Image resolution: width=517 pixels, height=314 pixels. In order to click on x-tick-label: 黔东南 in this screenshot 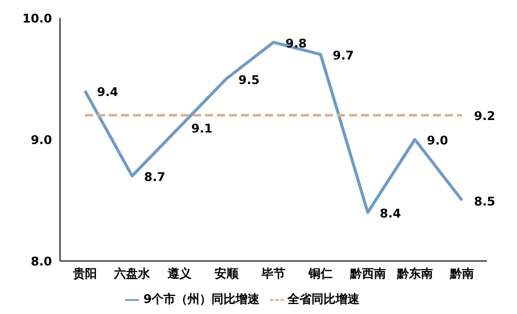, I will do `click(414, 273)`.